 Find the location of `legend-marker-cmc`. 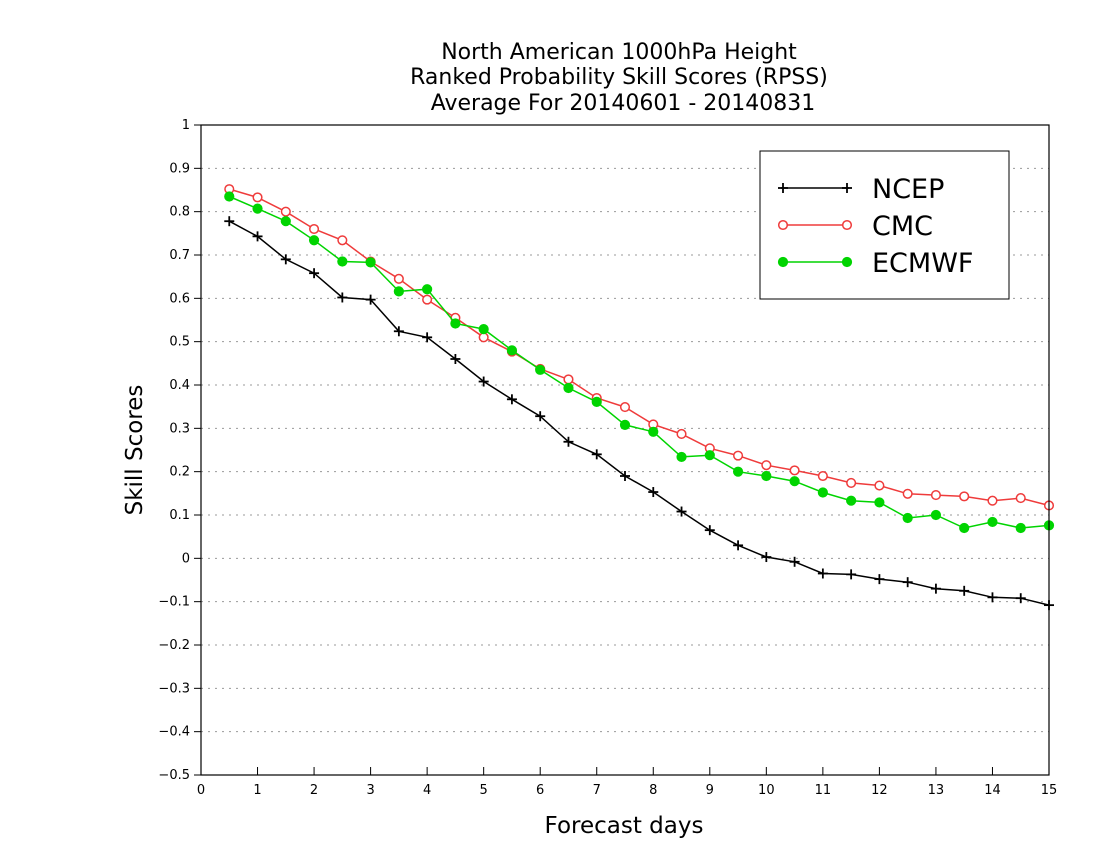

legend-marker-cmc is located at coordinates (847, 225).